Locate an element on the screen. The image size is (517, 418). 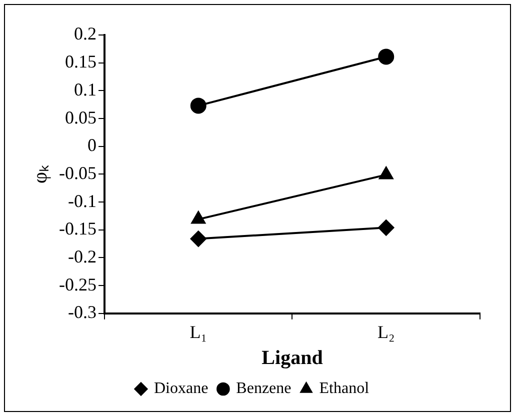
y-tick-label: -0.05 is located at coordinates (77, 172).